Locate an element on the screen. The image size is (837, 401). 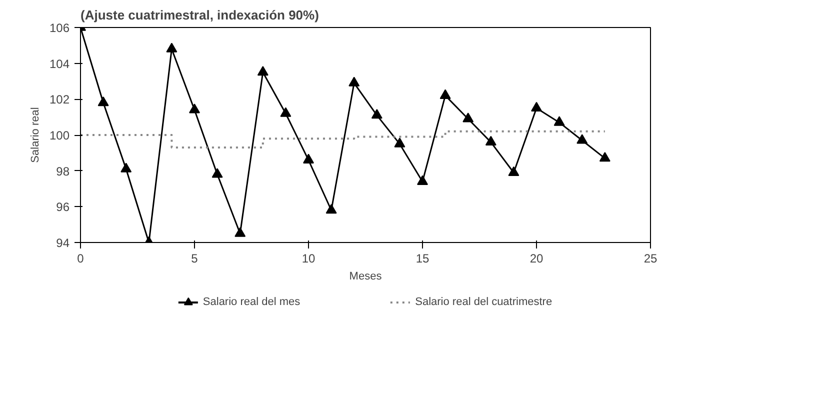
y-tick-label: 94 is located at coordinates (63, 243).